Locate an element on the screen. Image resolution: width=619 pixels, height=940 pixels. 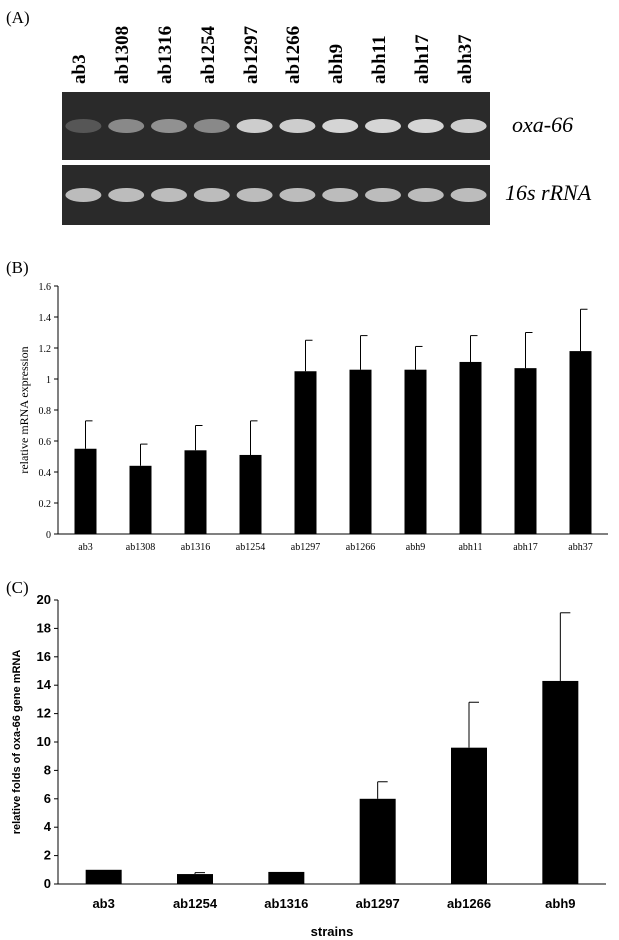
y-tick-label: 14 is located at coordinates (44, 684).